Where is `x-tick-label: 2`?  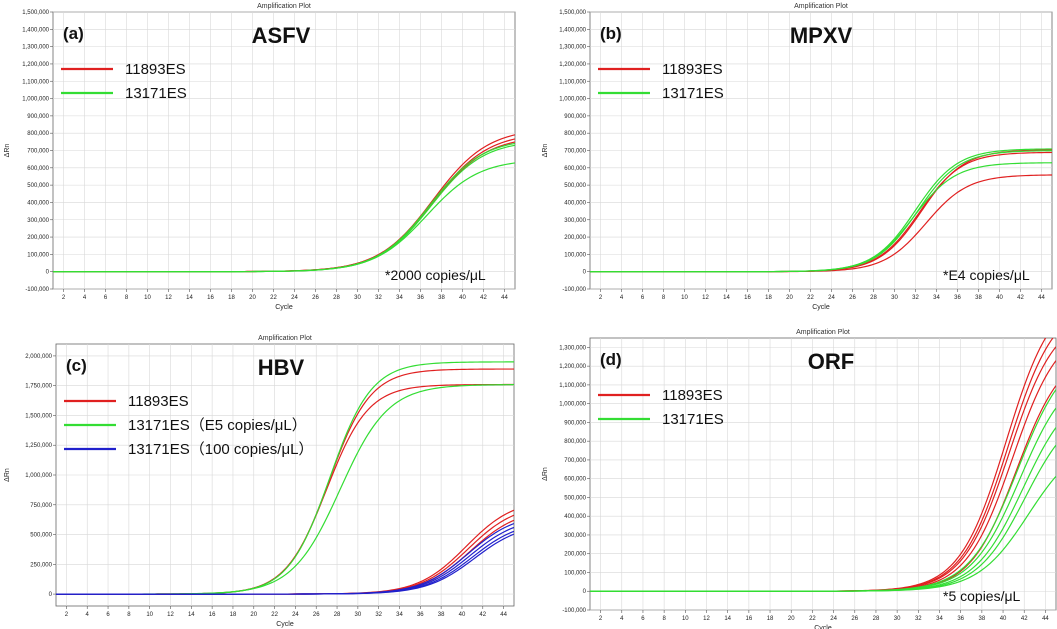
x-tick-label: 2 is located at coordinates (601, 298).